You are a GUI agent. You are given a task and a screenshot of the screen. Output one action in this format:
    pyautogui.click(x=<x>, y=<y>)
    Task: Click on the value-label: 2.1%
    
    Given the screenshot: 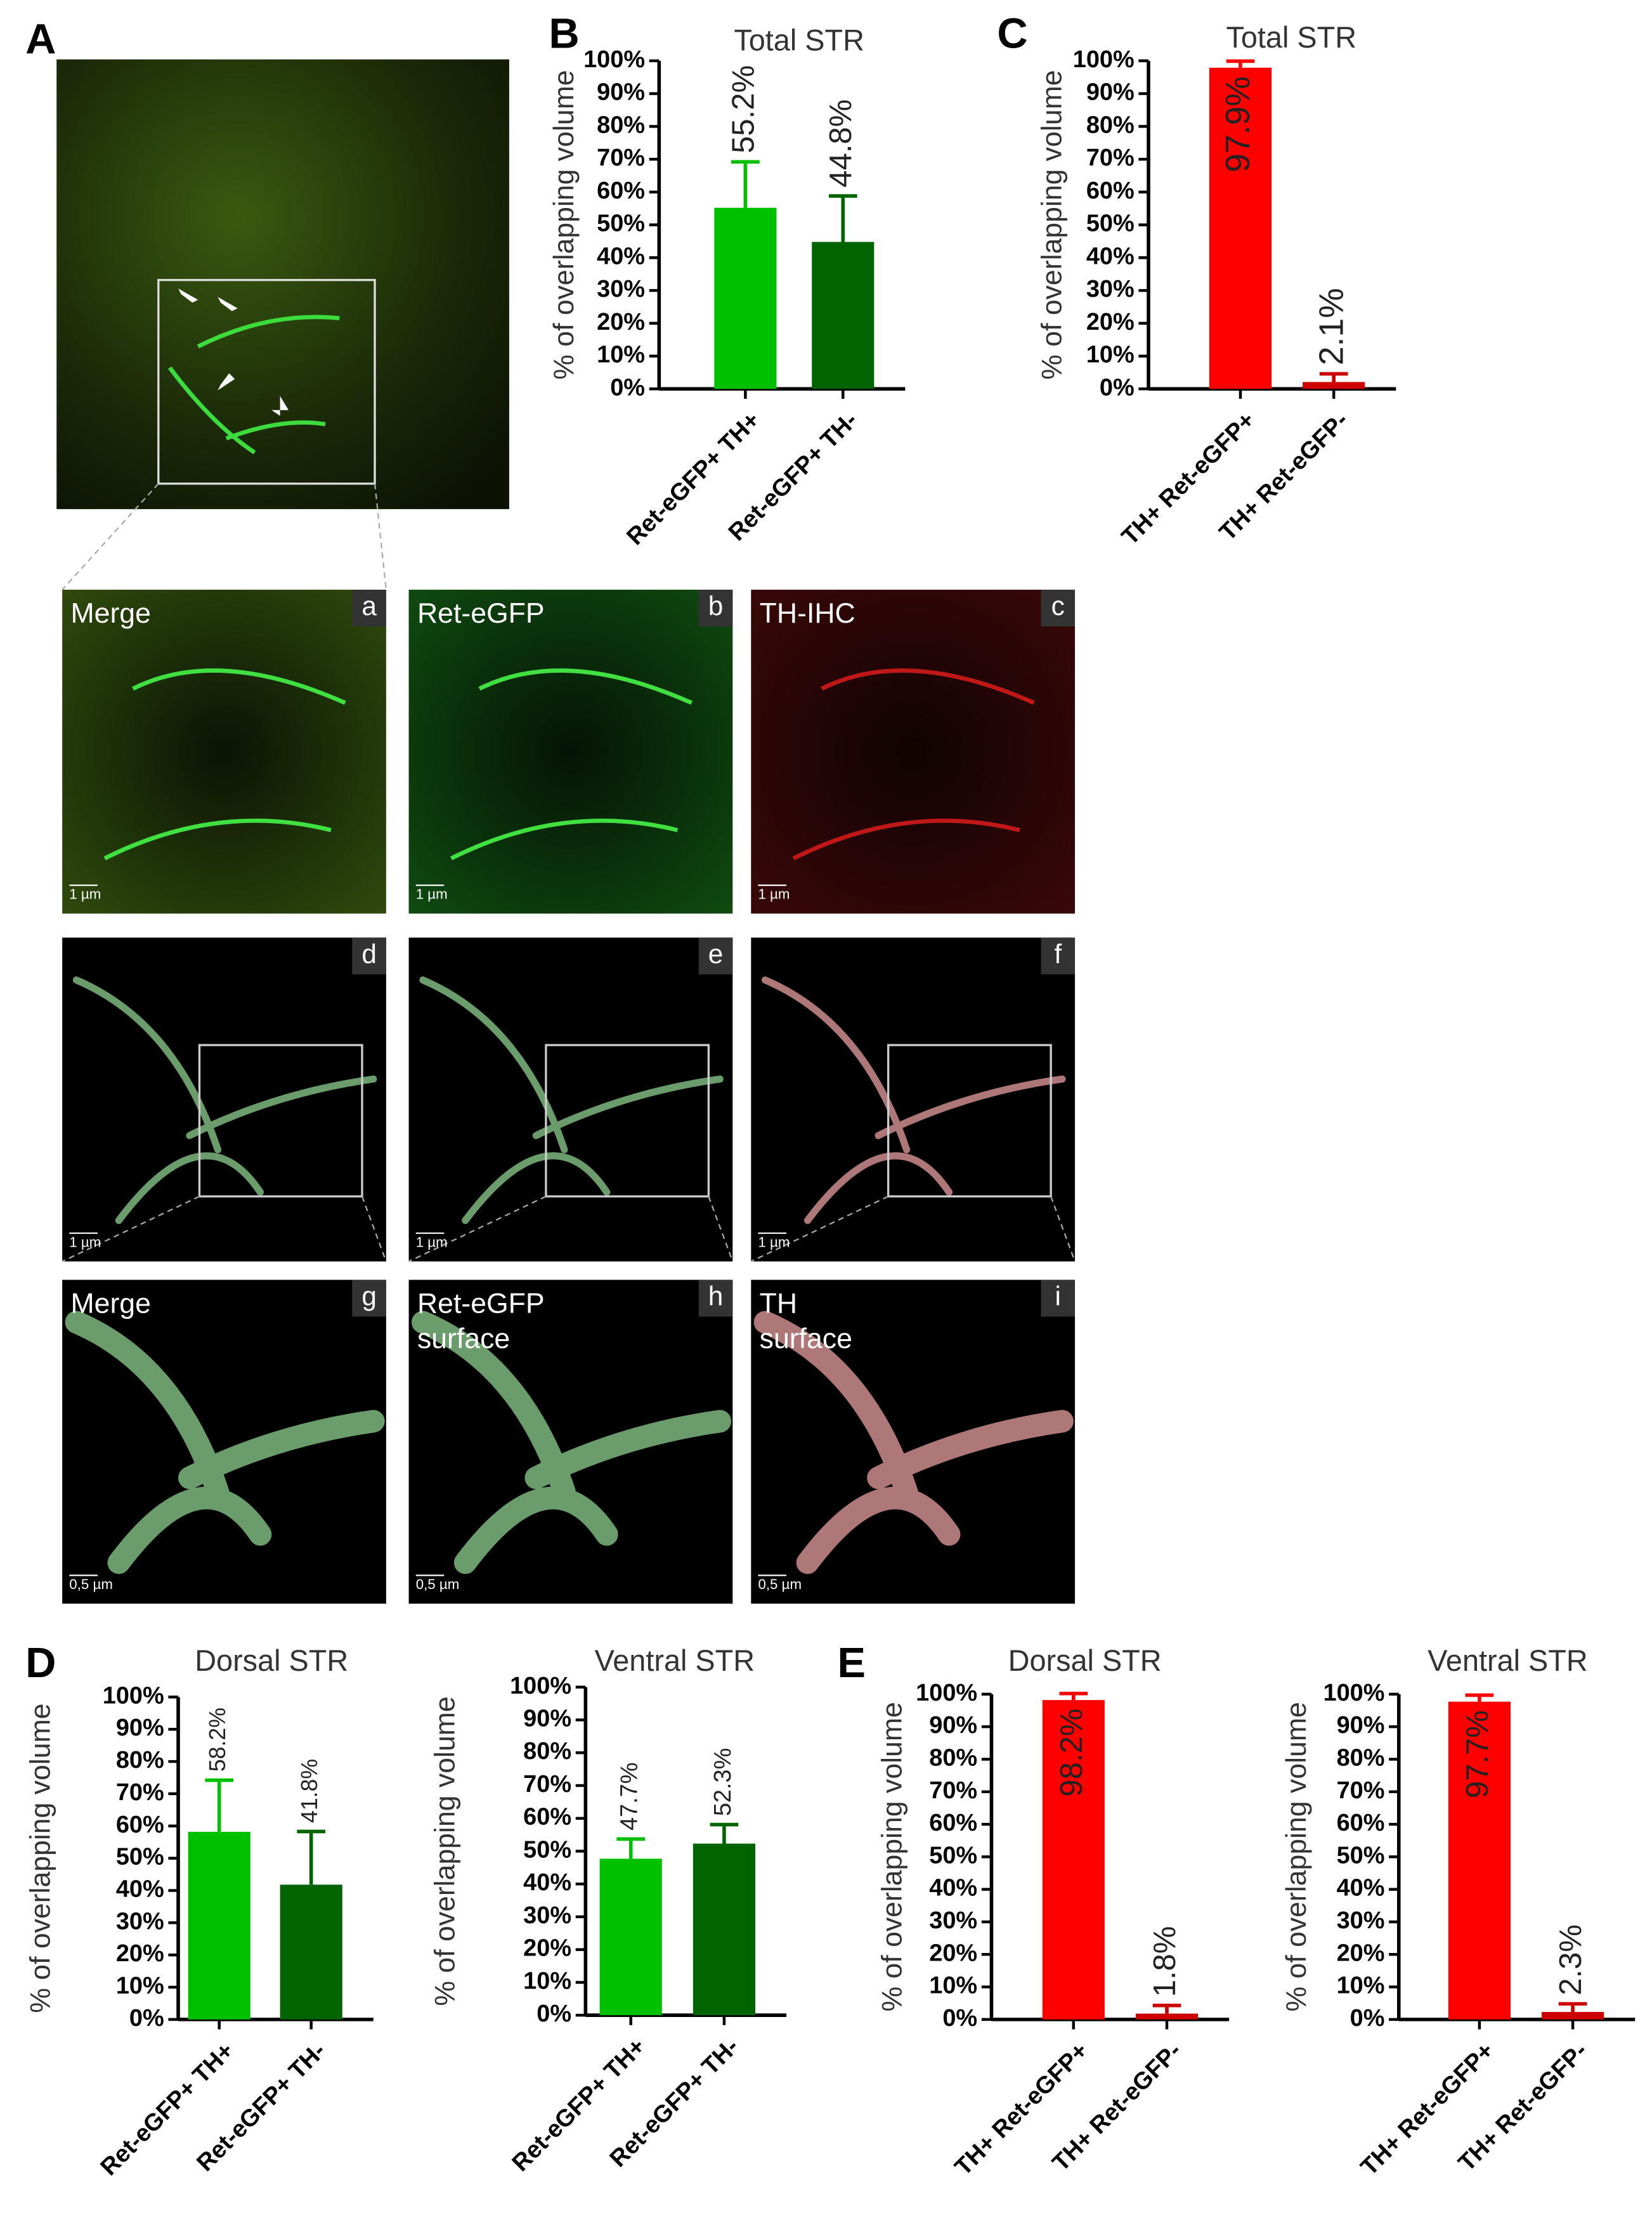 What is the action you would take?
    pyautogui.click(x=1331, y=326)
    